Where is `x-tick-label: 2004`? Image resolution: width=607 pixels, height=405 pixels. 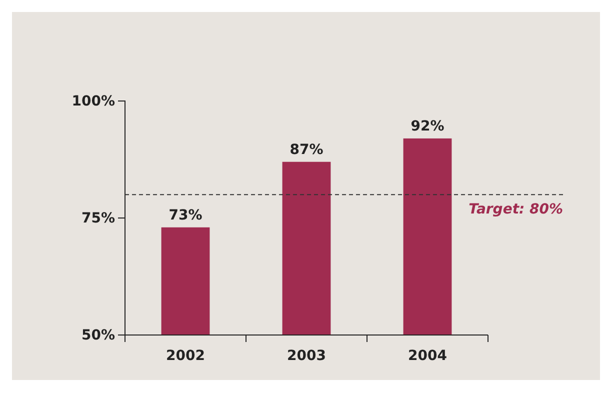
x-tick-label: 2004 is located at coordinates (428, 356).